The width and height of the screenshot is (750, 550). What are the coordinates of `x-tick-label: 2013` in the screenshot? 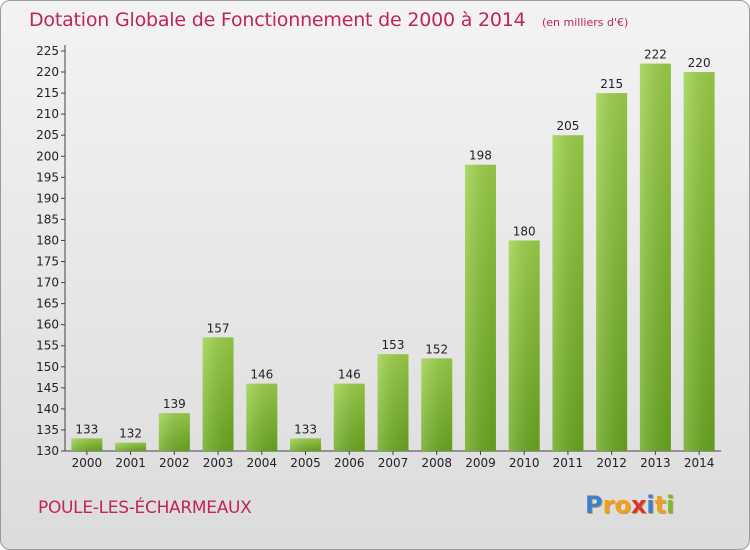 It's located at (655, 463).